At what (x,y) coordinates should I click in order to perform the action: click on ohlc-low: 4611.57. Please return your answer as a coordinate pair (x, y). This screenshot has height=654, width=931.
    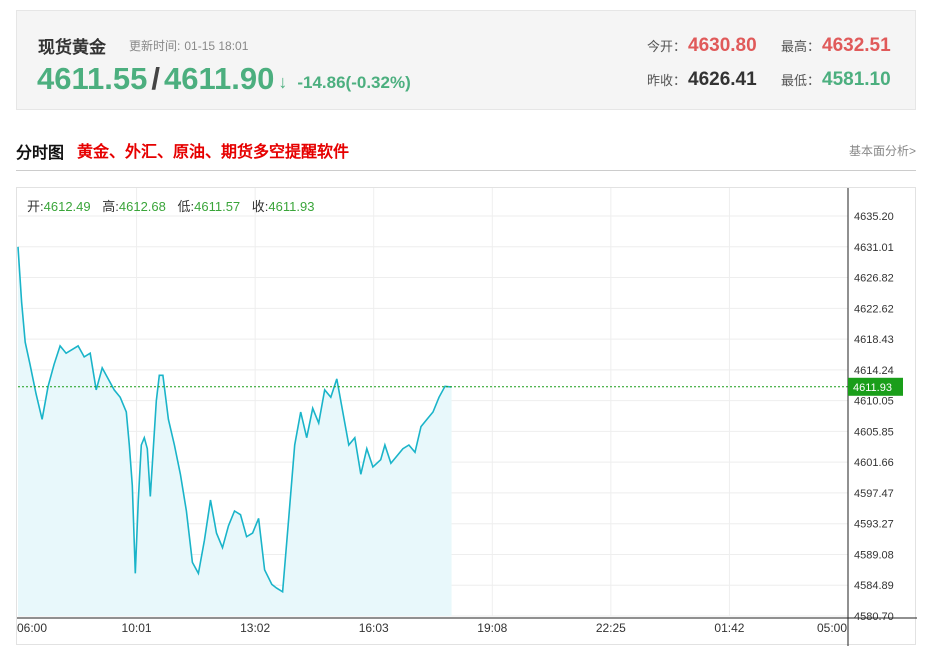
    Looking at the image, I should click on (217, 206).